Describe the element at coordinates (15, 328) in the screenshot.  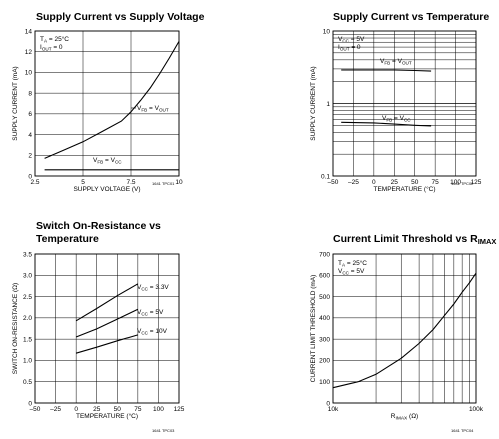
I see `y-axis-label: SWITCH ON-RESISTANCE (Ω)` at that location.